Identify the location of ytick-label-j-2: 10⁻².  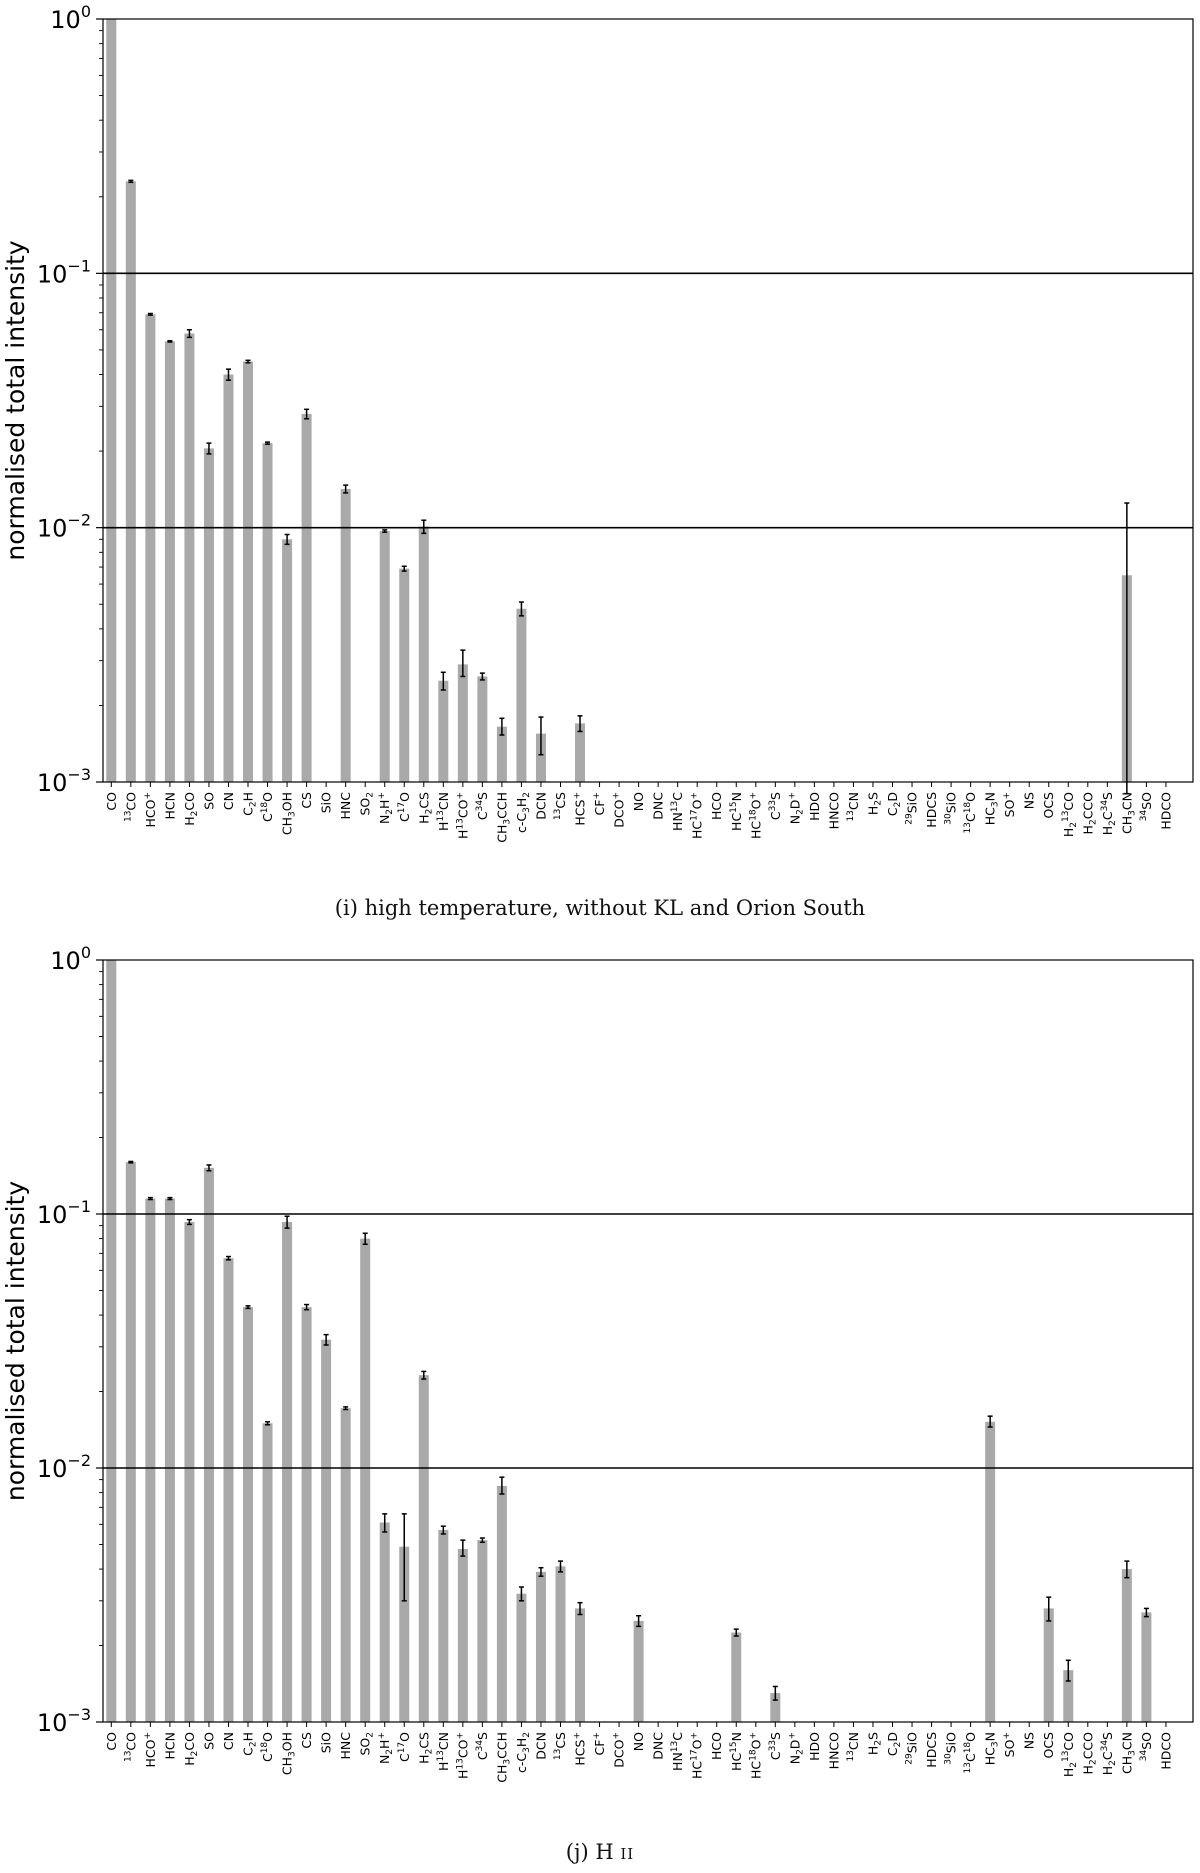
(64, 1467).